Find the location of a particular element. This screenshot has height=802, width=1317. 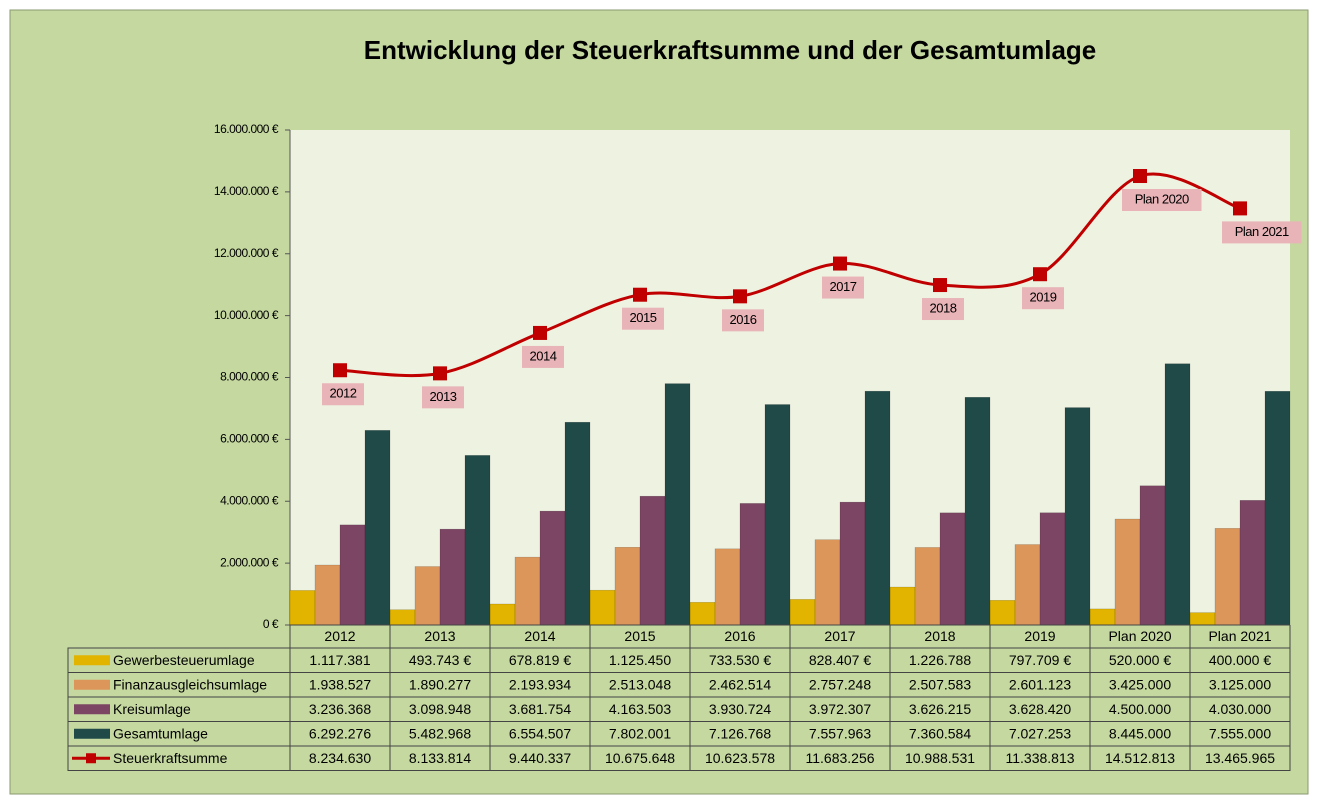

table-cell: 678.819 € is located at coordinates (540, 660).